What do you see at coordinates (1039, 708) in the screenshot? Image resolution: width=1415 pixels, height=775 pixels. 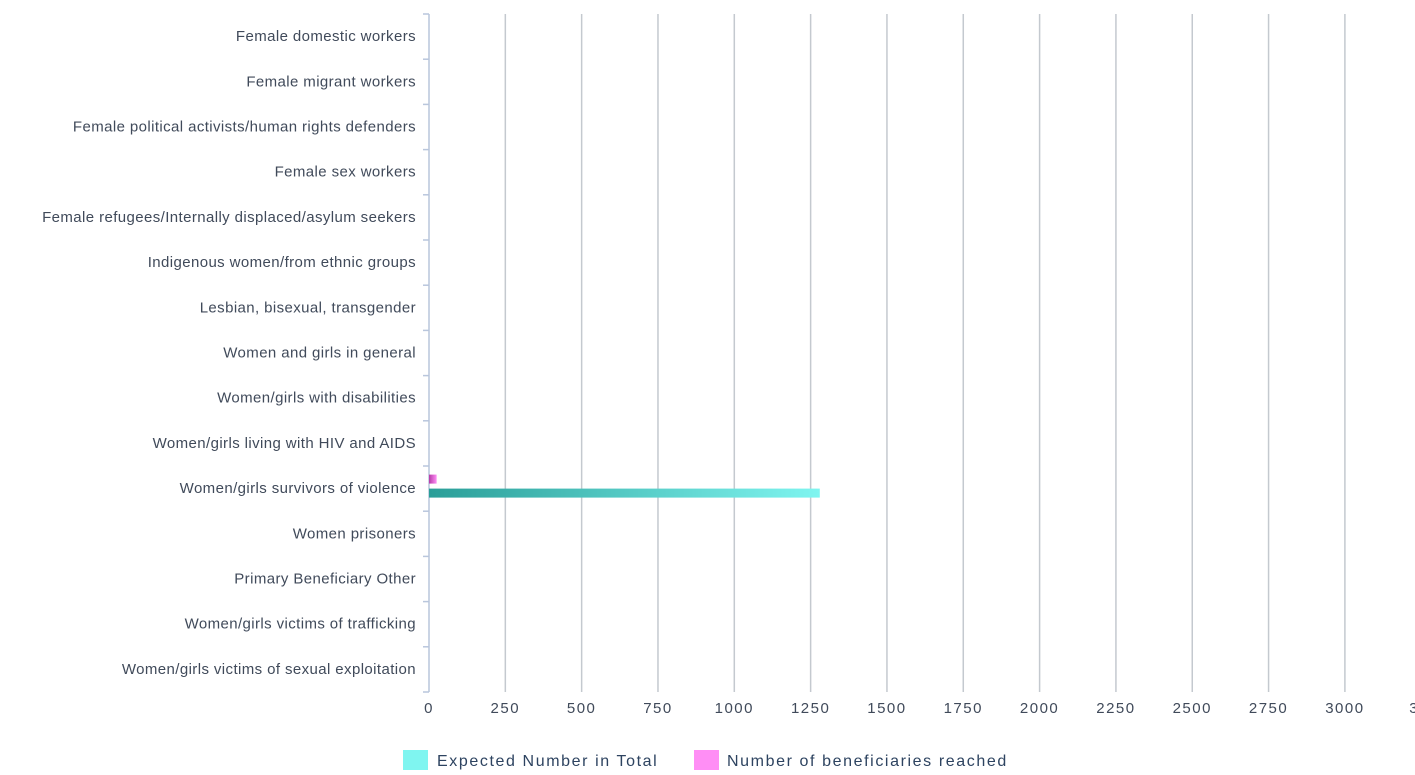 I see `x-tick-label: 2000` at bounding box center [1039, 708].